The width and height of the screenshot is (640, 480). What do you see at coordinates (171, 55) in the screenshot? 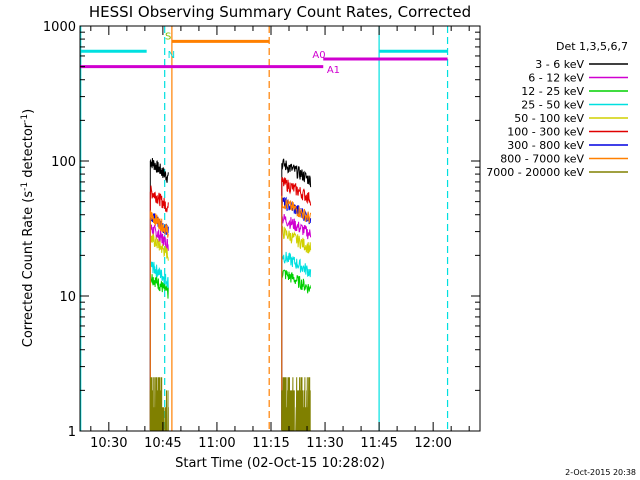
I see `annotation-label: N` at bounding box center [171, 55].